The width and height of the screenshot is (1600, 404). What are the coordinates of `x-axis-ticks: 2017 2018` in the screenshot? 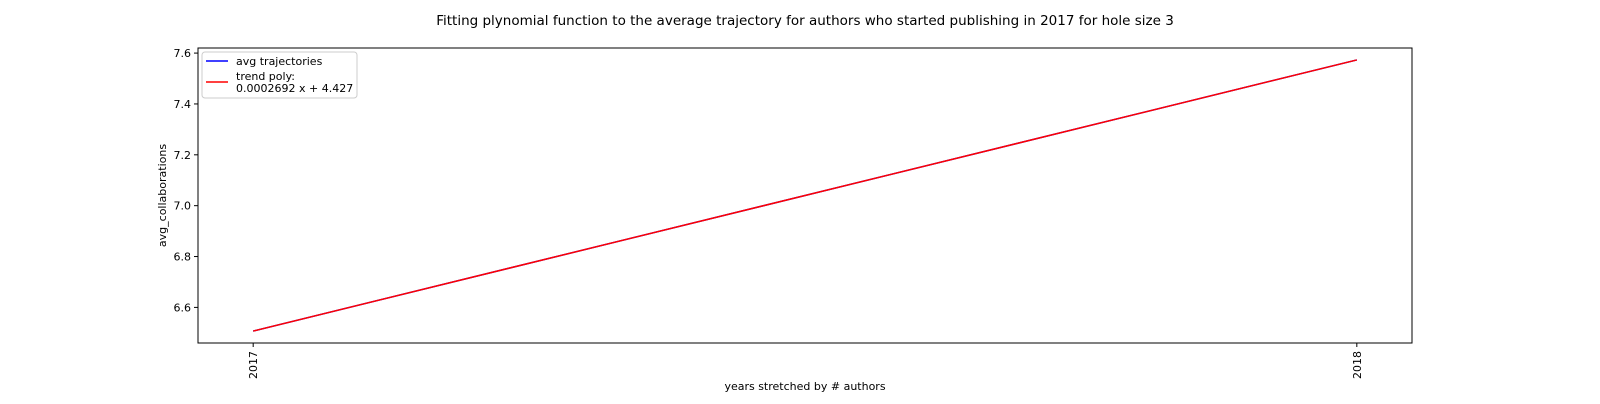 It's located at (805, 361).